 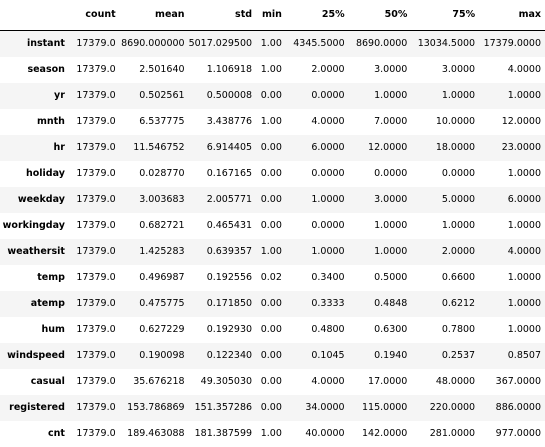 What do you see at coordinates (445, 356) in the screenshot?
I see `cell-75pct: 0.2537` at bounding box center [445, 356].